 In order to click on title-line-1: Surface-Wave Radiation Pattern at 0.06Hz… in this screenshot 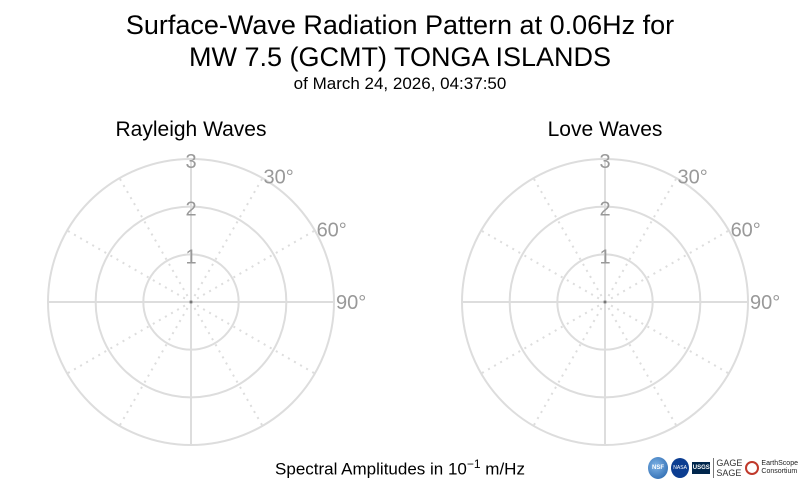, I will do `click(400, 25)`.